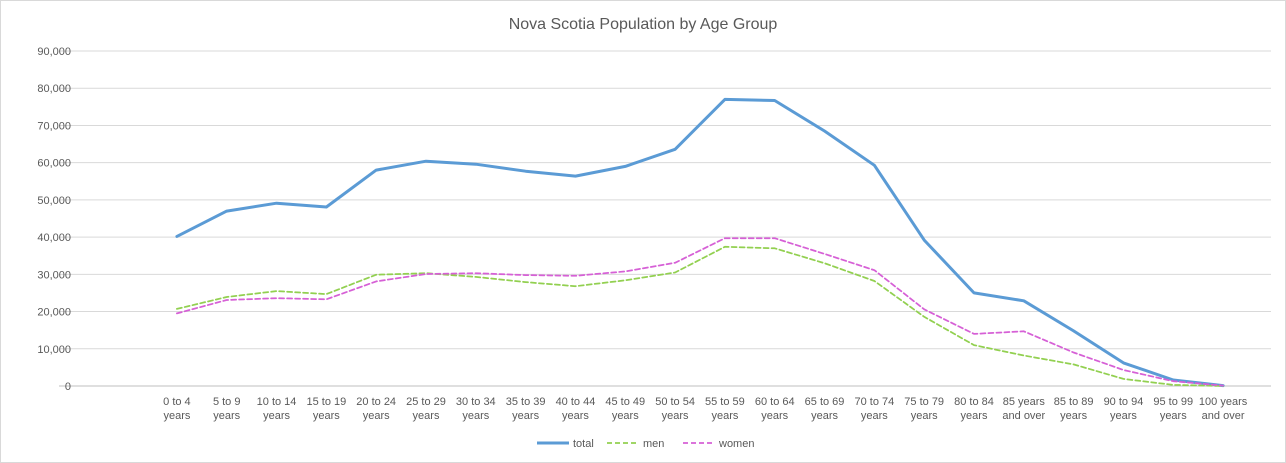 The image size is (1286, 463). Describe the element at coordinates (675, 409) in the screenshot. I see `x-tick-label: 50 to 54 years` at that location.